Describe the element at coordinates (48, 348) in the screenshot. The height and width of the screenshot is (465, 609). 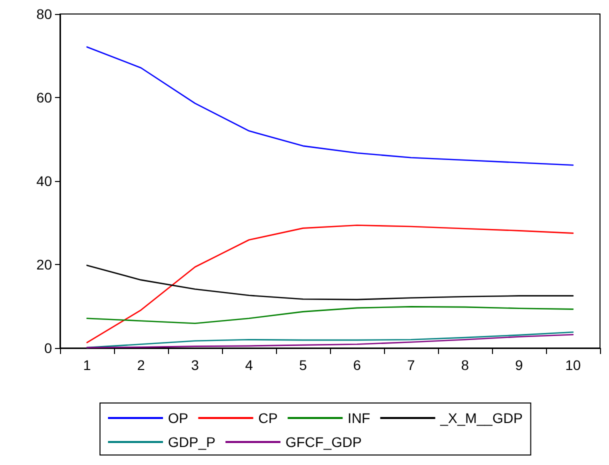
I see `y-tick-label: 0` at that location.